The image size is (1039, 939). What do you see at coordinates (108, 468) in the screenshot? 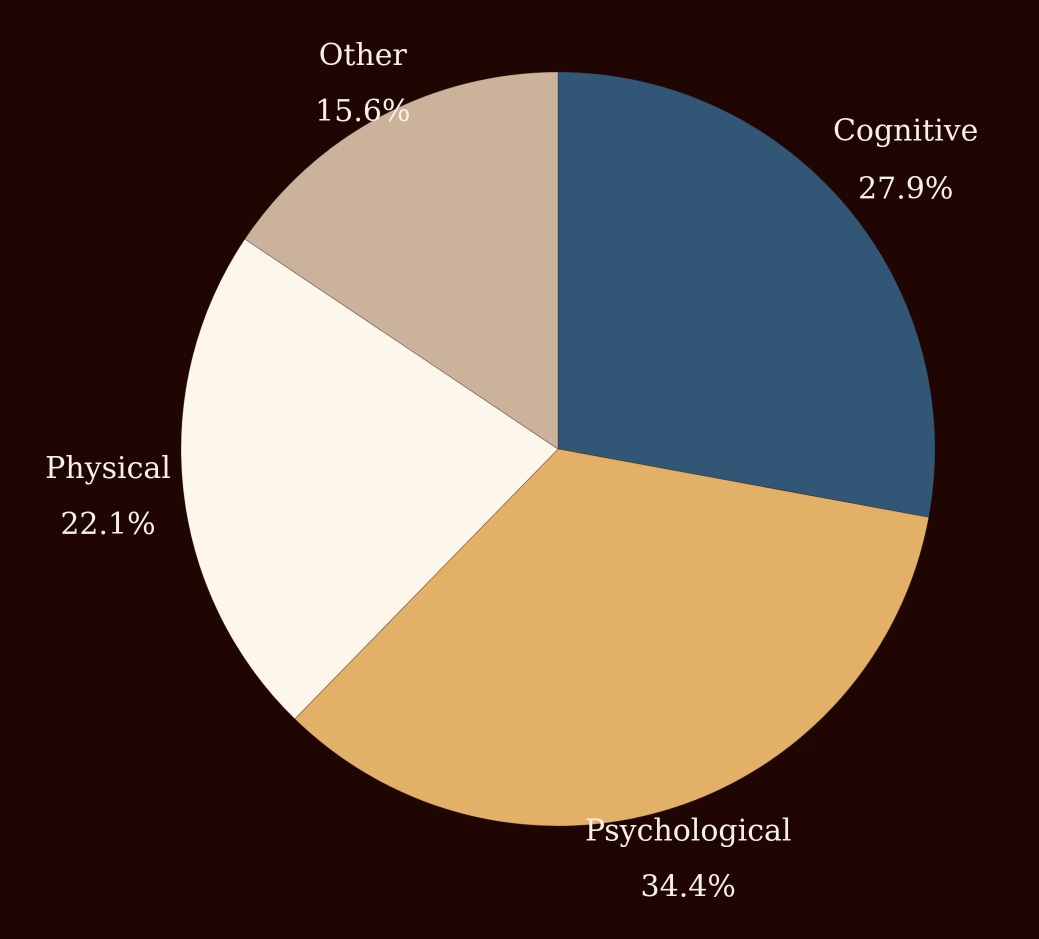
I see `slice-label-physical: Physical` at bounding box center [108, 468].